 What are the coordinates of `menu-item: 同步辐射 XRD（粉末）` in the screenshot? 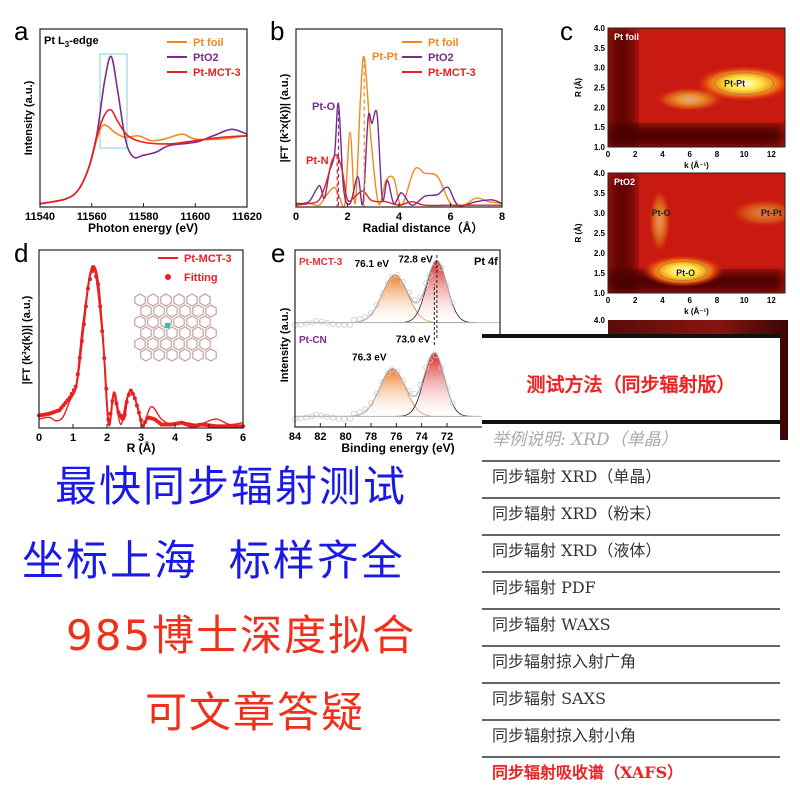 It's located at (631, 515).